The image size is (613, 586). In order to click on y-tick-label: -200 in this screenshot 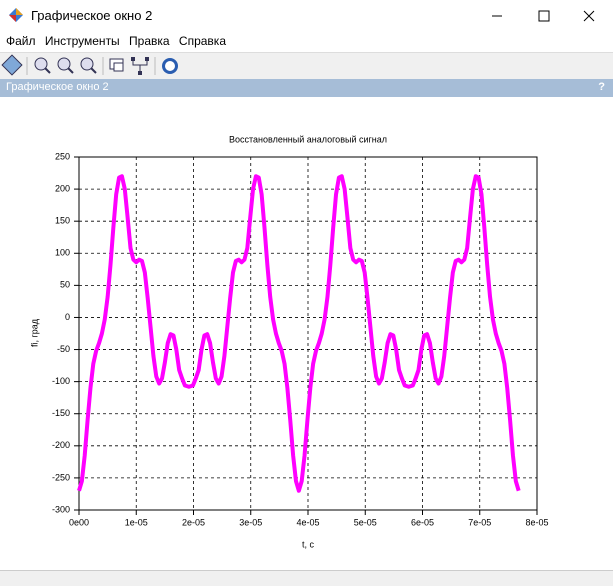, I will do `click(61, 445)`.